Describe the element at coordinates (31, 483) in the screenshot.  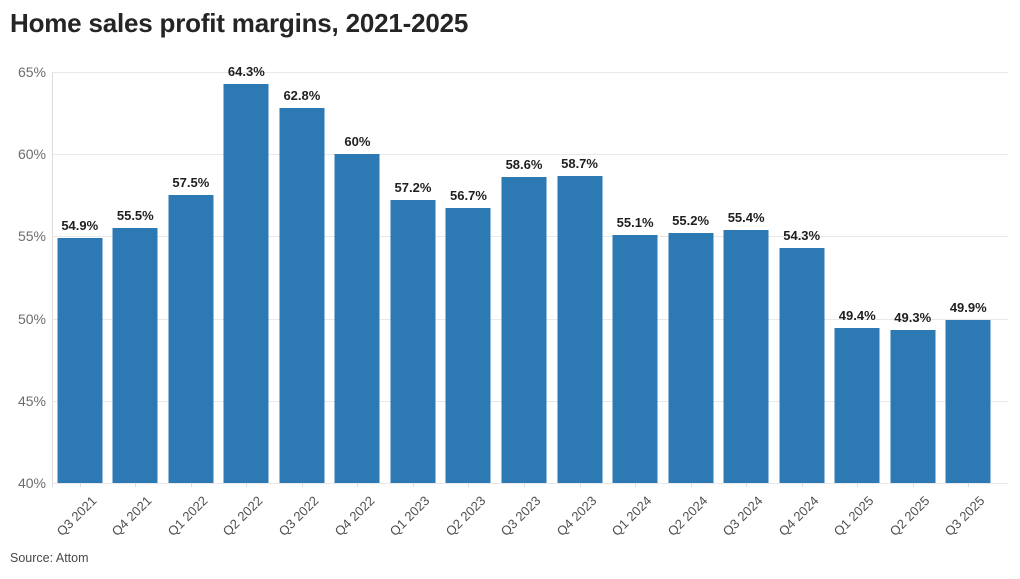
I see `y-axis-tick-label: 40%` at that location.